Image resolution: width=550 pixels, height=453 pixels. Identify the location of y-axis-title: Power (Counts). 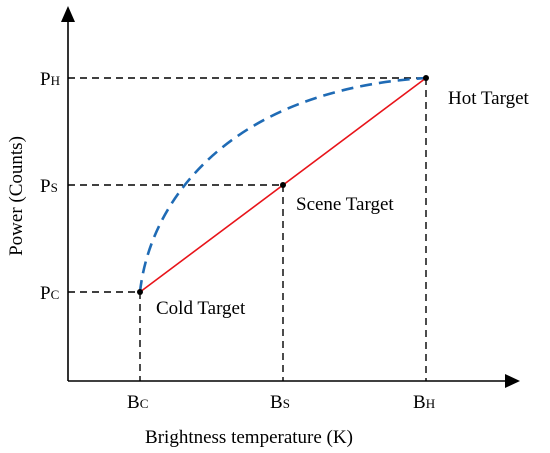
(16, 196).